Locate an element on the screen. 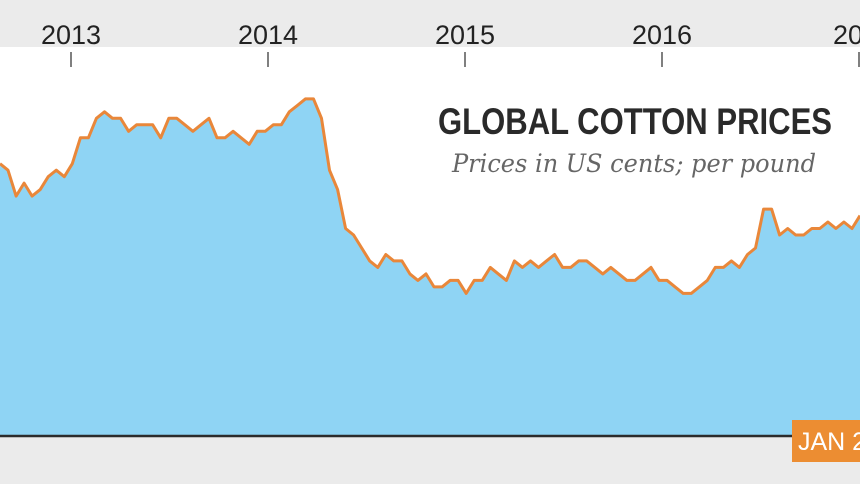 The width and height of the screenshot is (860, 484). year-label-2017: 20 is located at coordinates (846, 35).